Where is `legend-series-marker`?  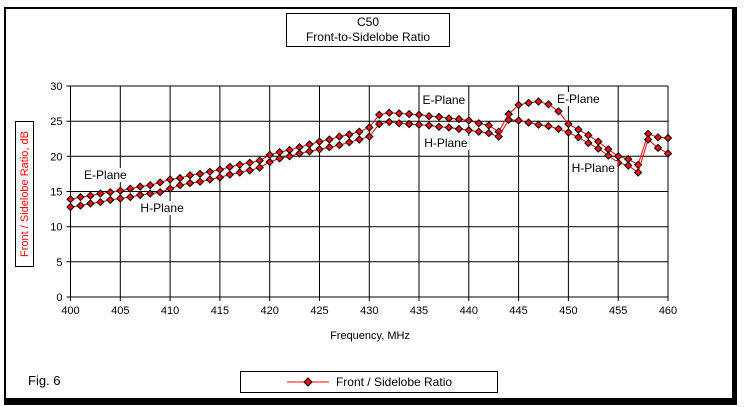 legend-series-marker is located at coordinates (308, 382).